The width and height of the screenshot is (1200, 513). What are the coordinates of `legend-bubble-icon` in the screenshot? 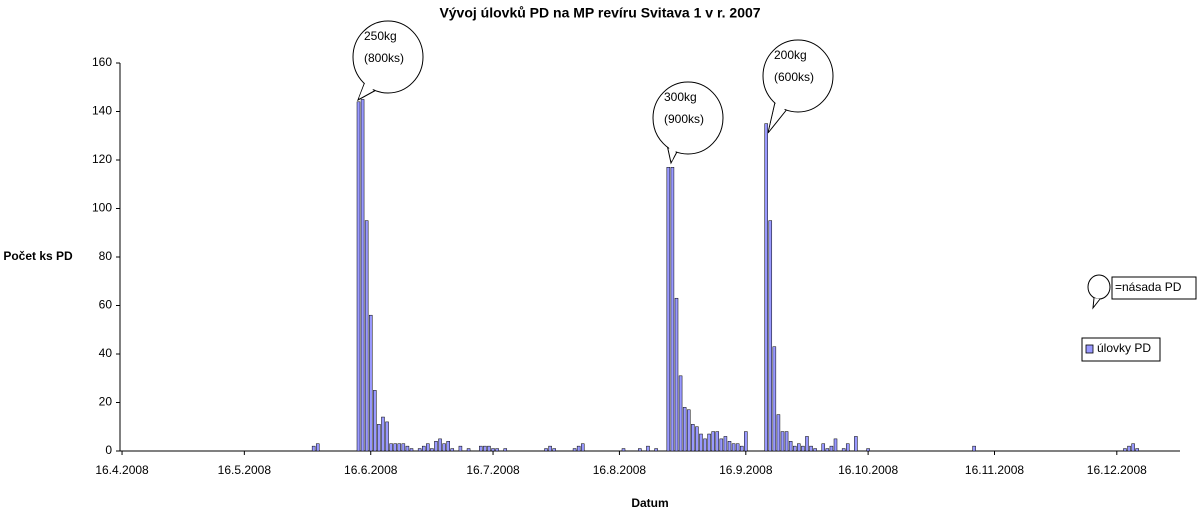 It's located at (1099, 287).